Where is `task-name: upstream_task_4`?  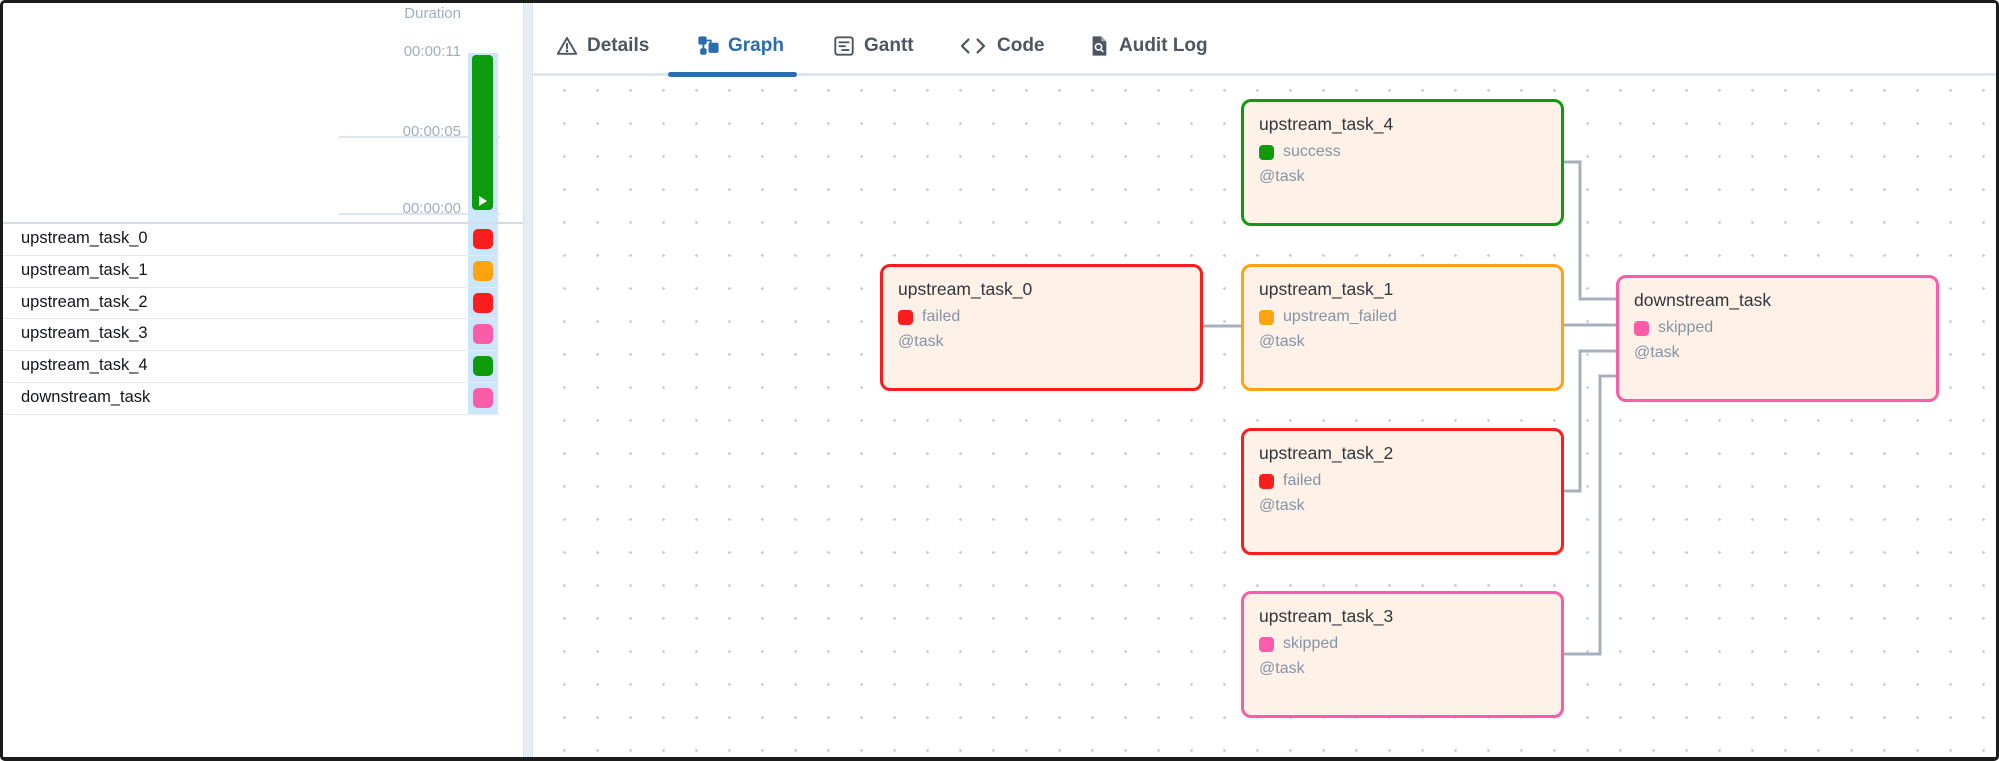 task-name: upstream_task_4 is located at coordinates (84, 365).